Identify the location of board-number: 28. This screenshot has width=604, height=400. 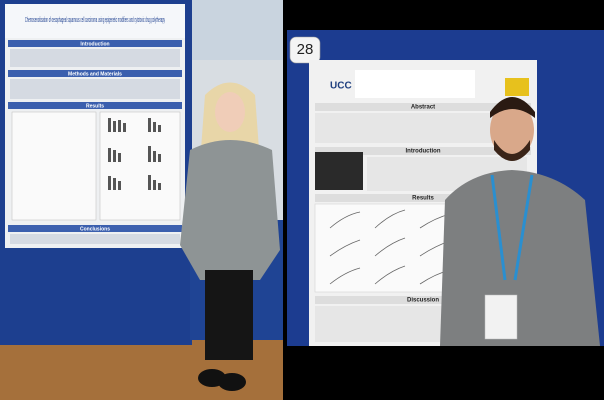
(305, 49).